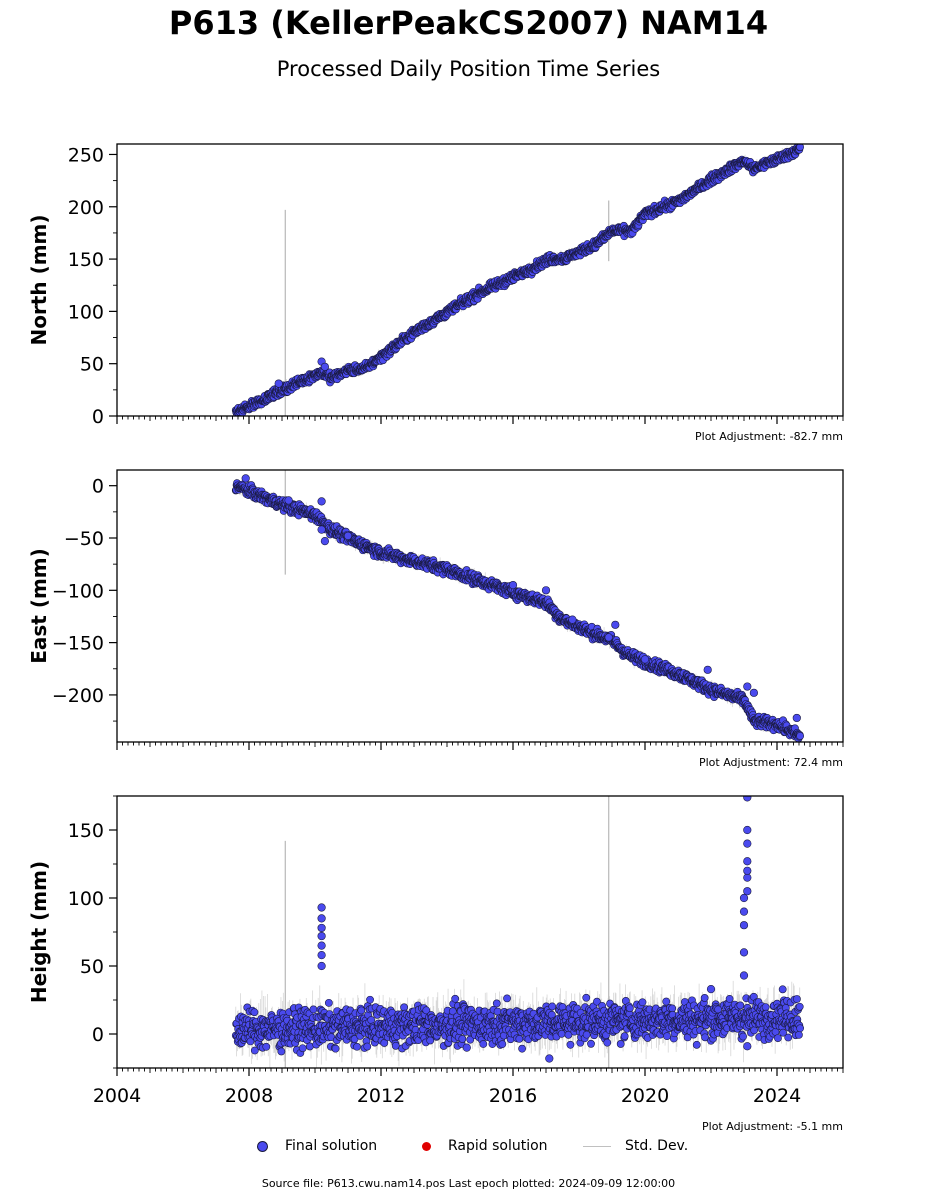  What do you see at coordinates (468, 69) in the screenshot?
I see `page-subtitle: Processed Daily Position Time Series` at bounding box center [468, 69].